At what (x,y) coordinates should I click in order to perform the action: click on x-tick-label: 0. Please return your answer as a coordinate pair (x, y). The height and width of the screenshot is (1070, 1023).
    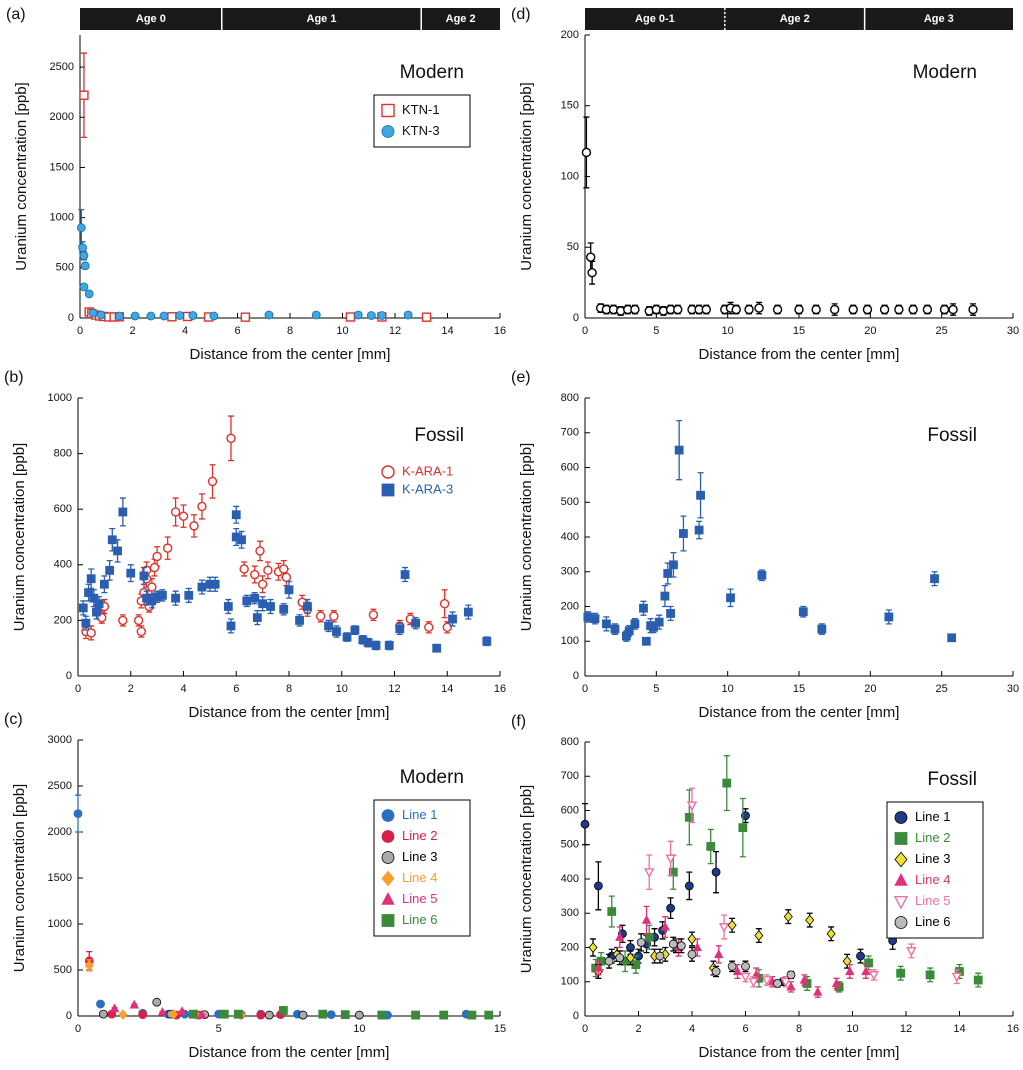
    Looking at the image, I should click on (78, 1029).